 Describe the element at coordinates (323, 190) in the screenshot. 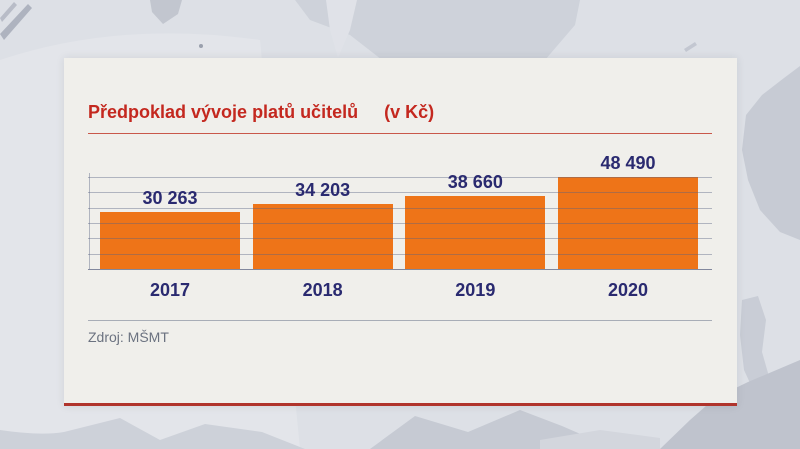

I see `bar-value-label: 34 203` at that location.